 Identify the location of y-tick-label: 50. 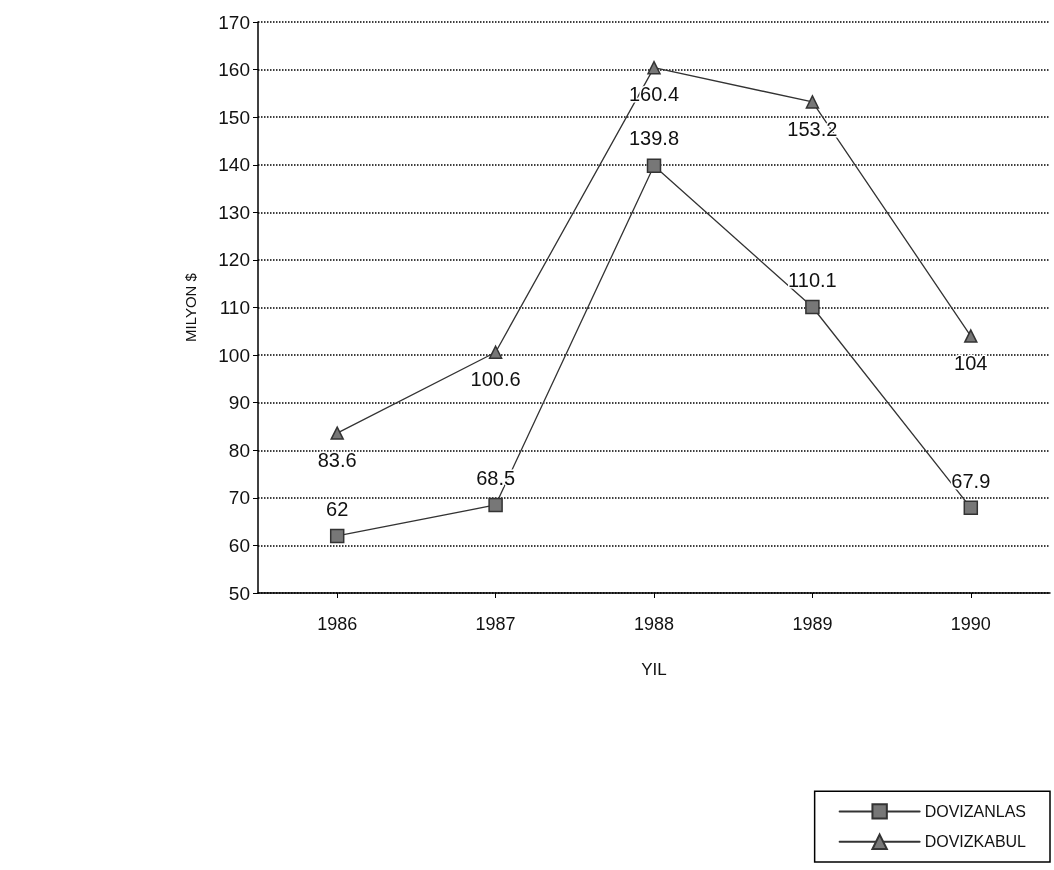
(239, 593).